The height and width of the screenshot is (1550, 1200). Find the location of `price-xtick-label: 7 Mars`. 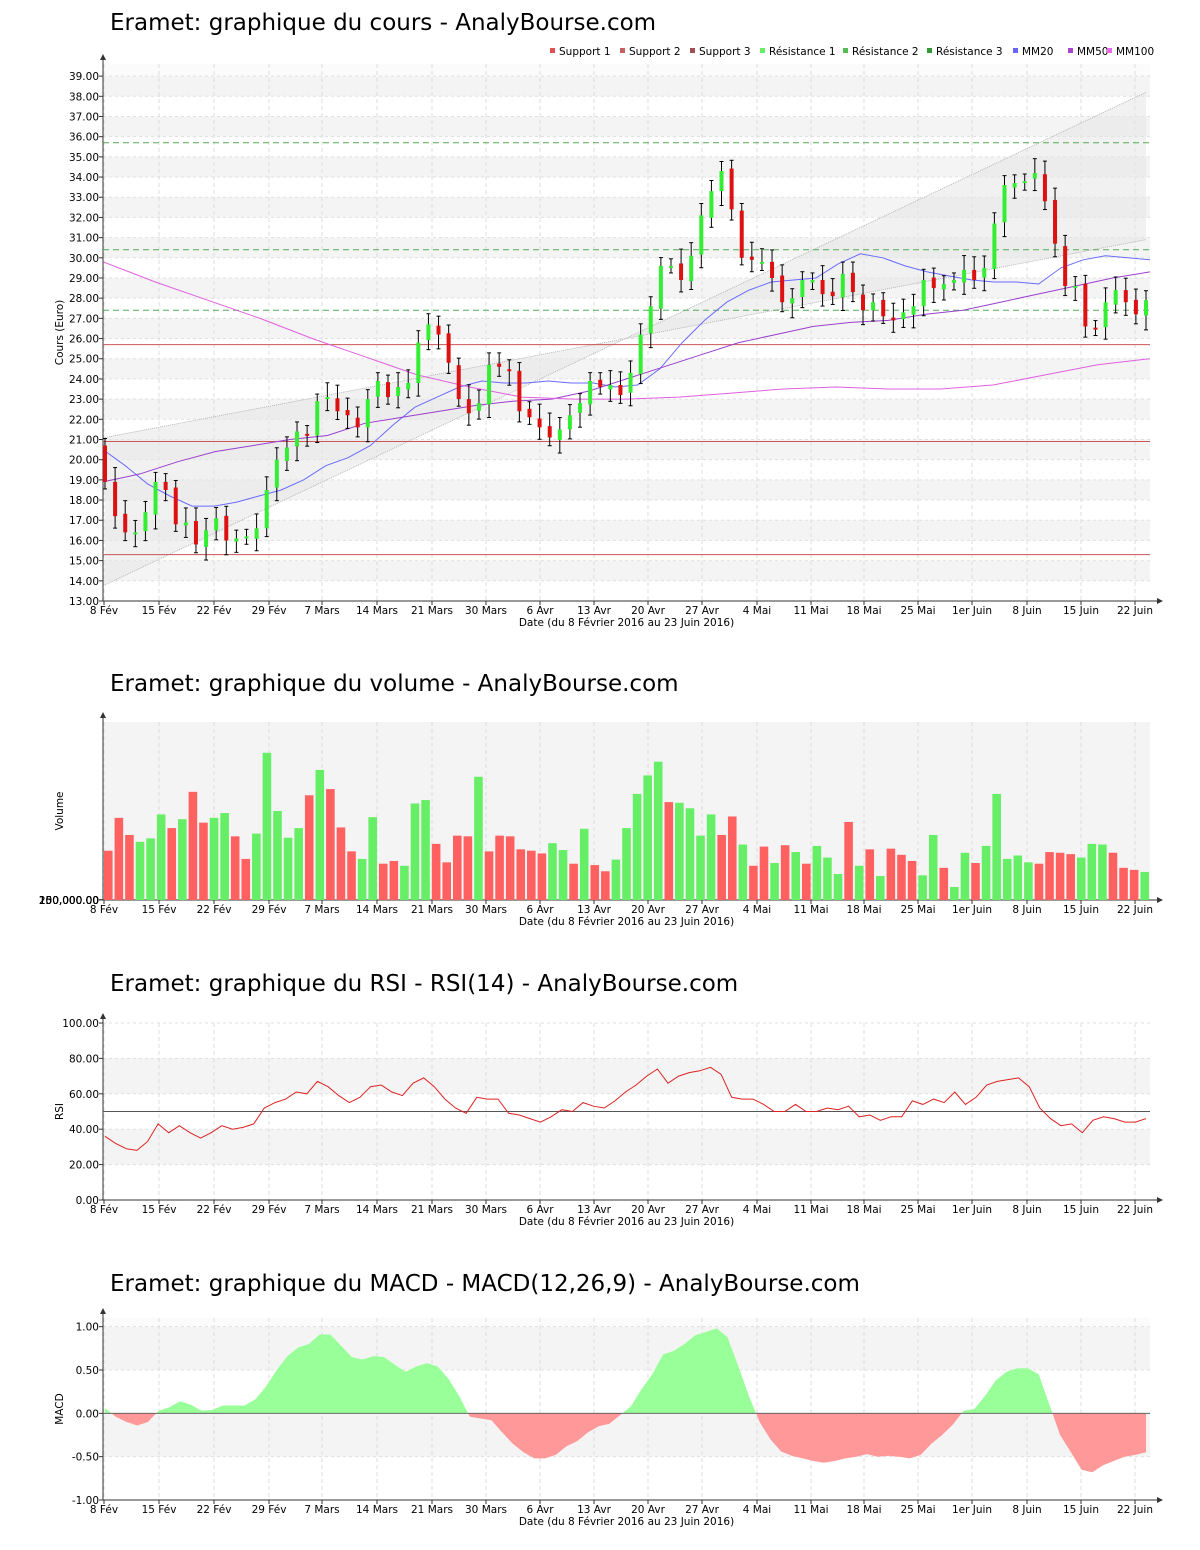

price-xtick-label: 7 Mars is located at coordinates (321, 611).